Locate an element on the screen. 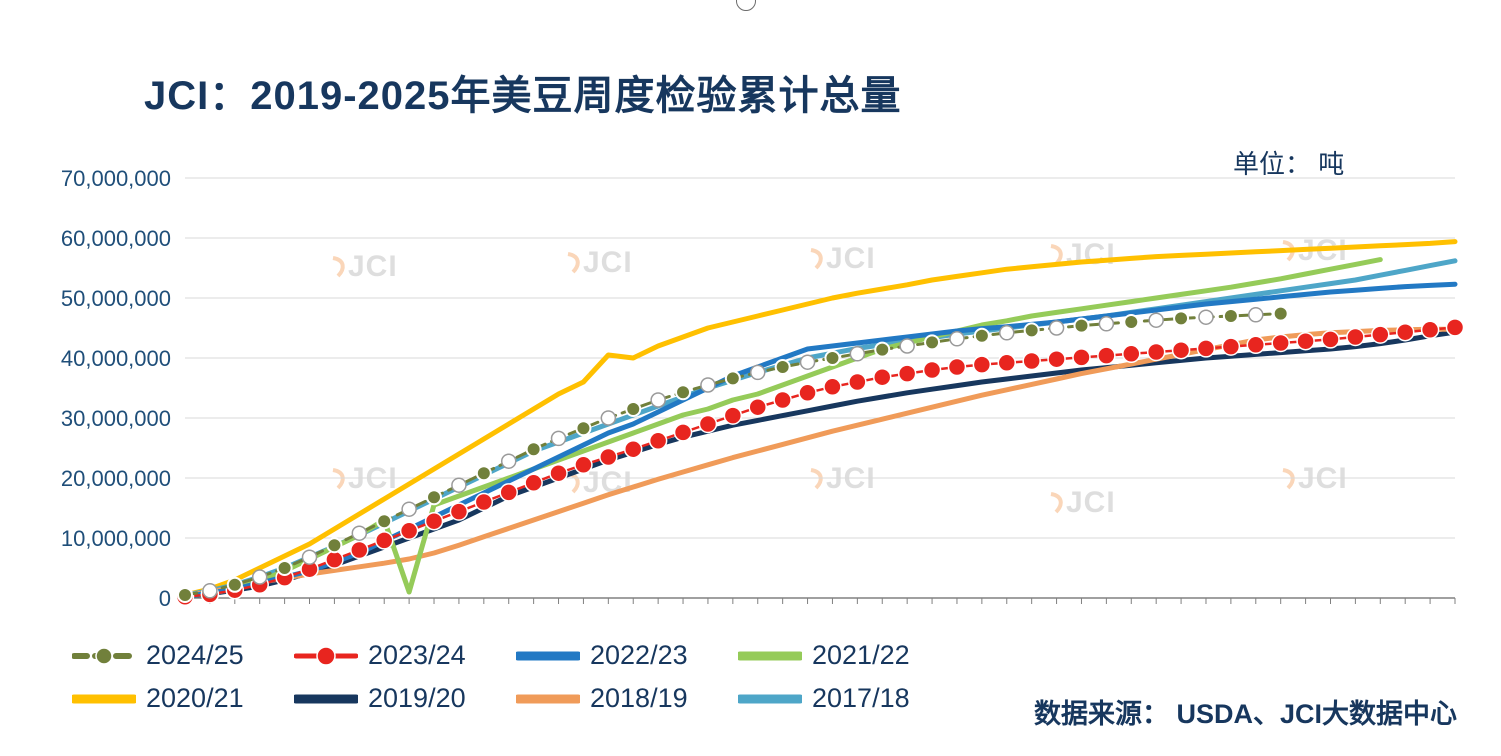 Image resolution: width=1501 pixels, height=756 pixels. data-source: 数据来源： USDA、JCI大数据中心 is located at coordinates (1245, 714).